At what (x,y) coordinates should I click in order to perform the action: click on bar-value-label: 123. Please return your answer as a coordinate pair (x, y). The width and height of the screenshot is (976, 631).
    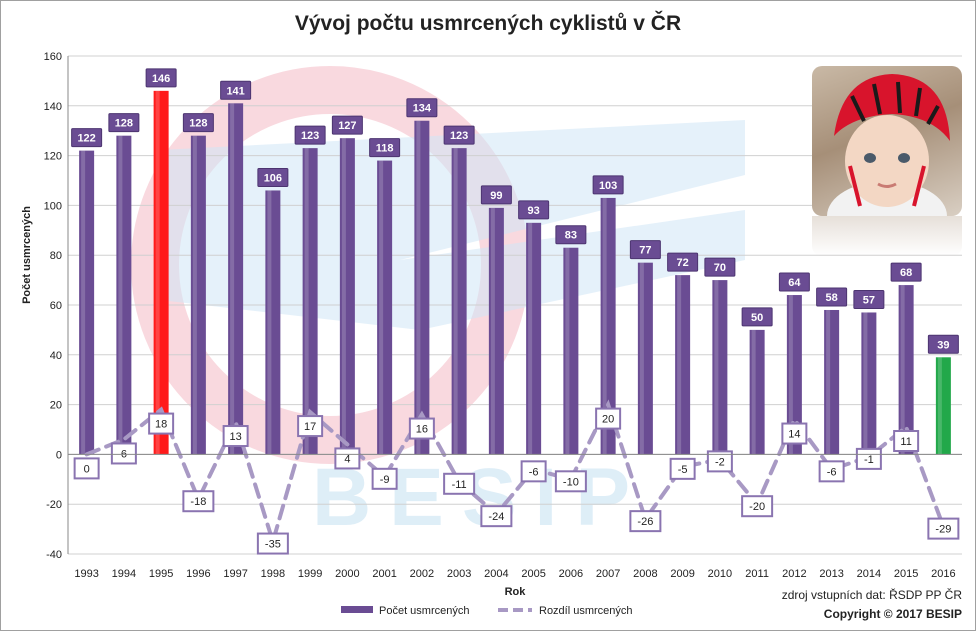
    Looking at the image, I should click on (310, 136).